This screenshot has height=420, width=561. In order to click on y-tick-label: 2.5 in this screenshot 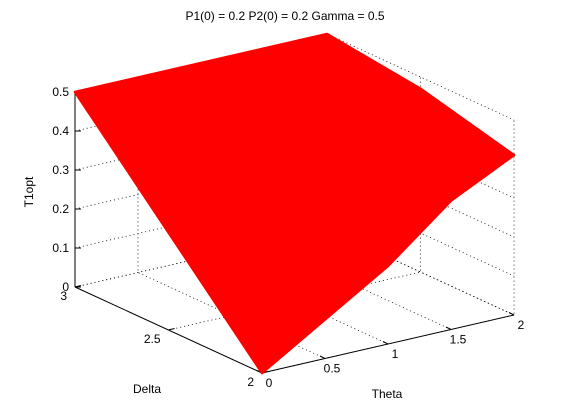, I will do `click(152, 339)`.